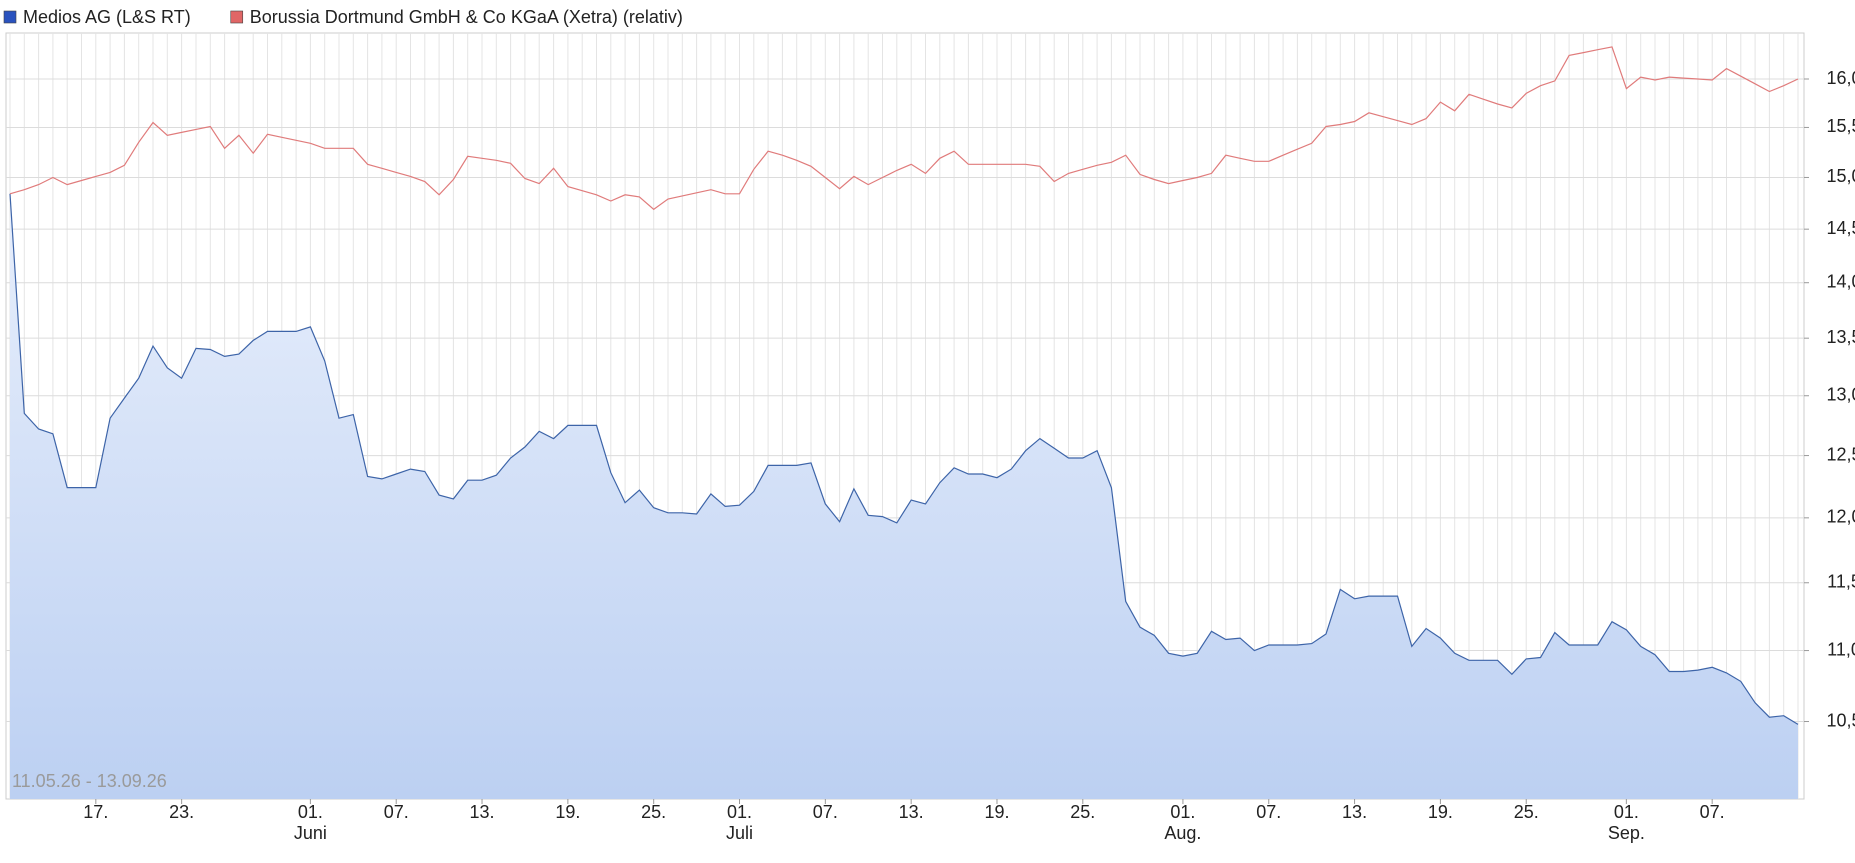 The height and width of the screenshot is (863, 1855). I want to click on y-tick-label: 11,5, so click(1841, 582).